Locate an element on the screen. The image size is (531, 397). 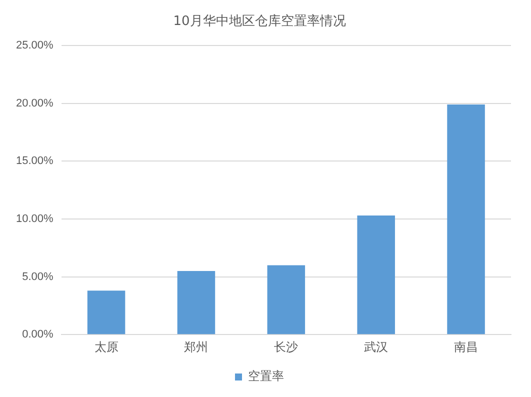
x-tick-label: 长沙 is located at coordinates (286, 347).